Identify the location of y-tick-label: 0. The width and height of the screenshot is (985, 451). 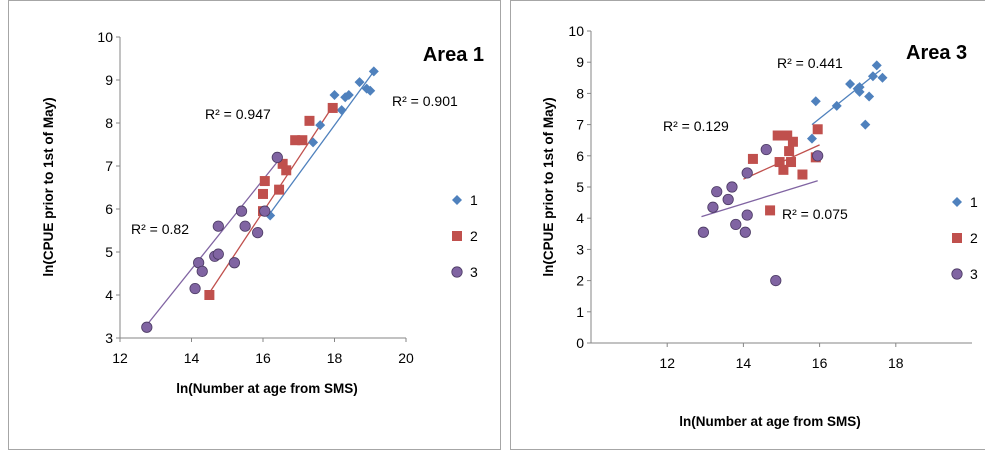
(580, 343).